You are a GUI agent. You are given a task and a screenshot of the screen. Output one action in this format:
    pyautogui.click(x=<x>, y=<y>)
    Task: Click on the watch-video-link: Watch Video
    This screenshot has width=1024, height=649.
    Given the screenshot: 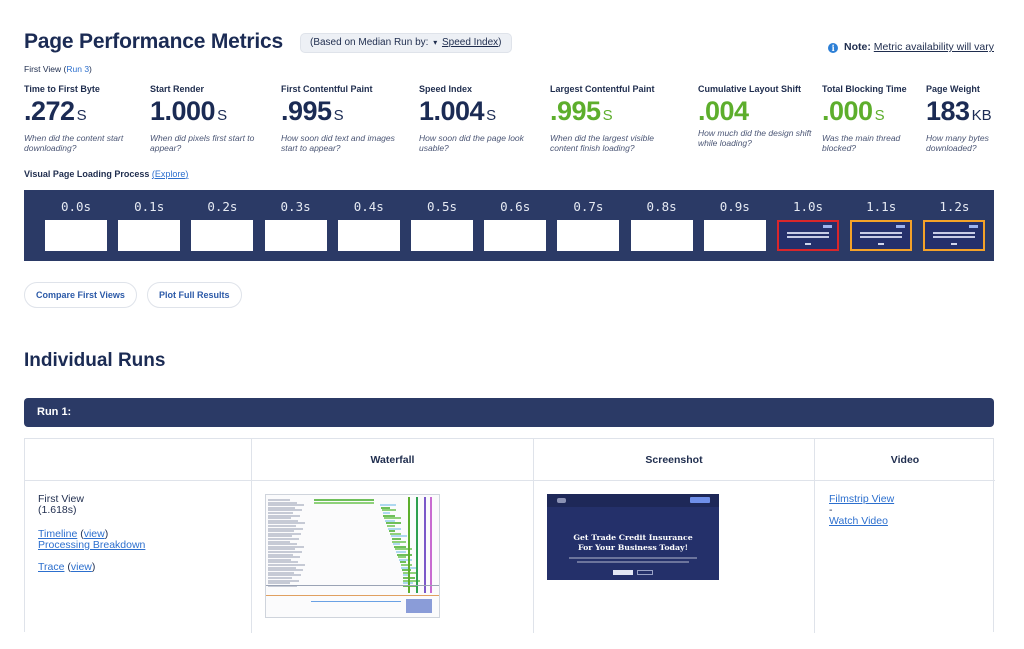 What is the action you would take?
    pyautogui.click(x=858, y=521)
    